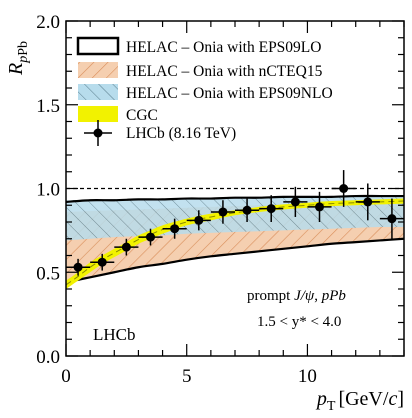 This screenshot has height=418, width=412. What do you see at coordinates (321, 399) in the screenshot?
I see `x-axis-title-main: p` at bounding box center [321, 399].